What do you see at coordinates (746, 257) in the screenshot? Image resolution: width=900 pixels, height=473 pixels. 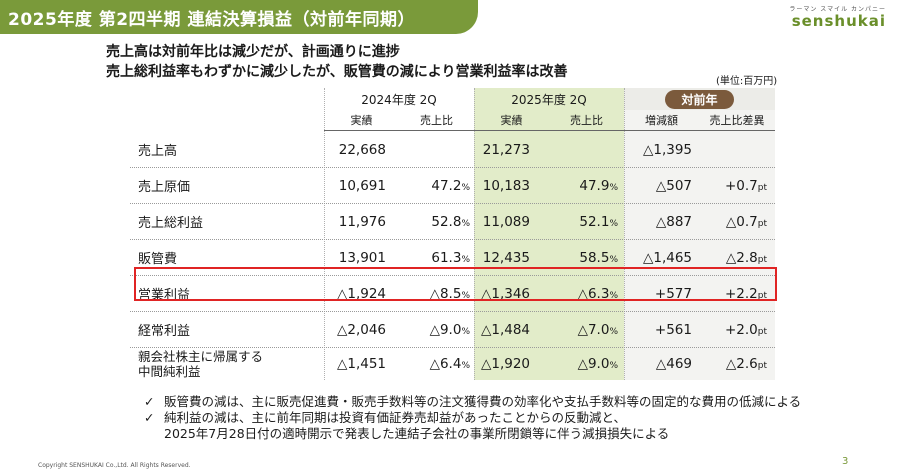 I see `ratio-diff: △2.8pt` at bounding box center [746, 257].